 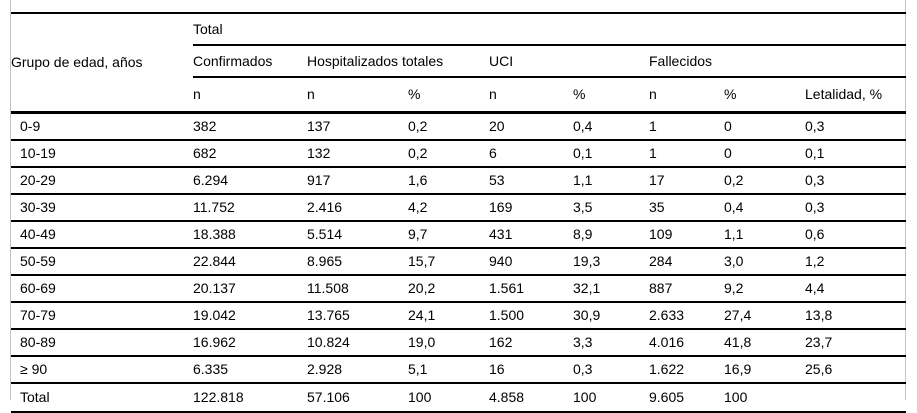 I want to click on data-cell, so click(x=856, y=397).